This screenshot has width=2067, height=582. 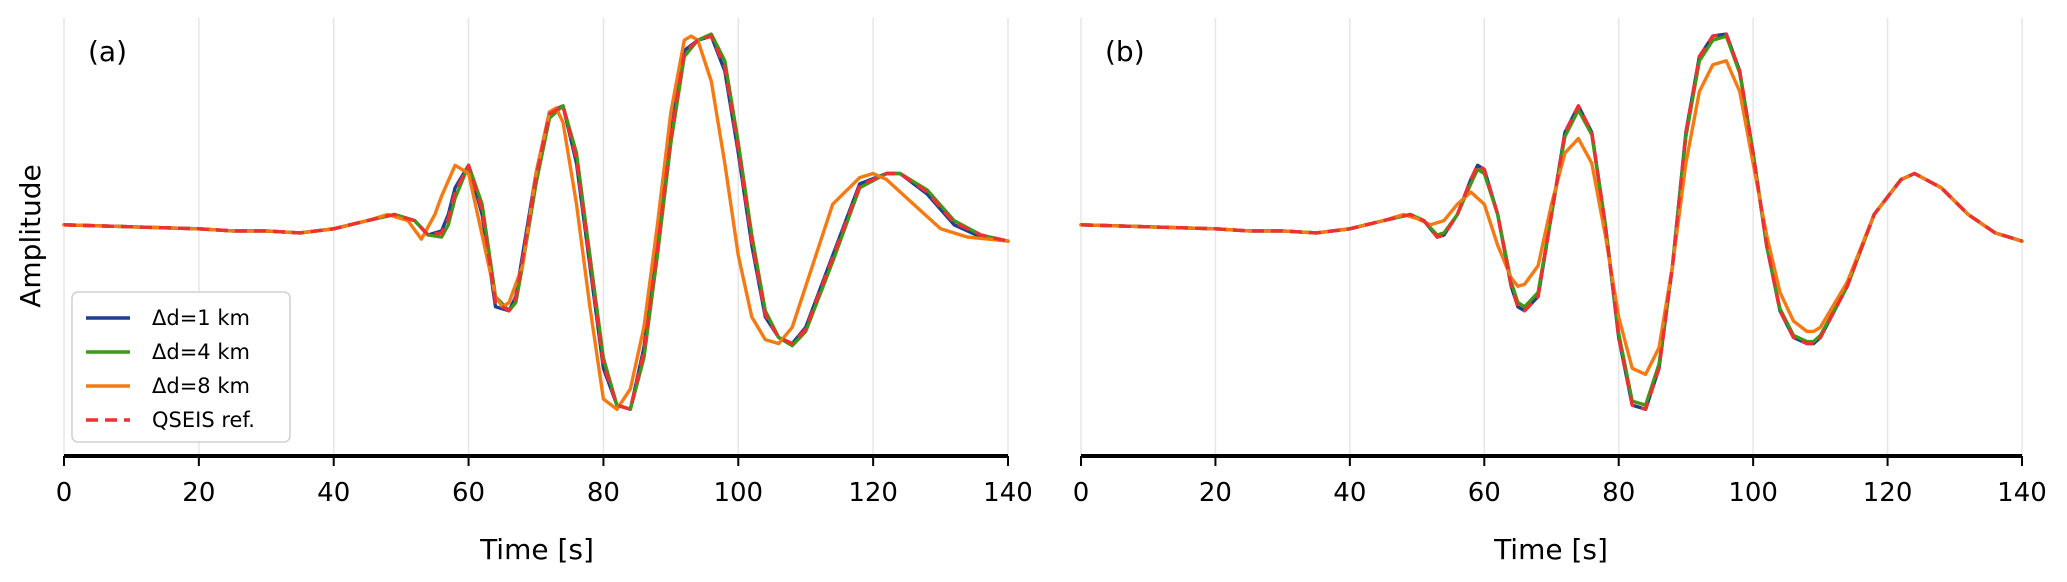 I want to click on x-axis-b: 0 20 40 60 80 100 120 140, so click(x=1560, y=481).